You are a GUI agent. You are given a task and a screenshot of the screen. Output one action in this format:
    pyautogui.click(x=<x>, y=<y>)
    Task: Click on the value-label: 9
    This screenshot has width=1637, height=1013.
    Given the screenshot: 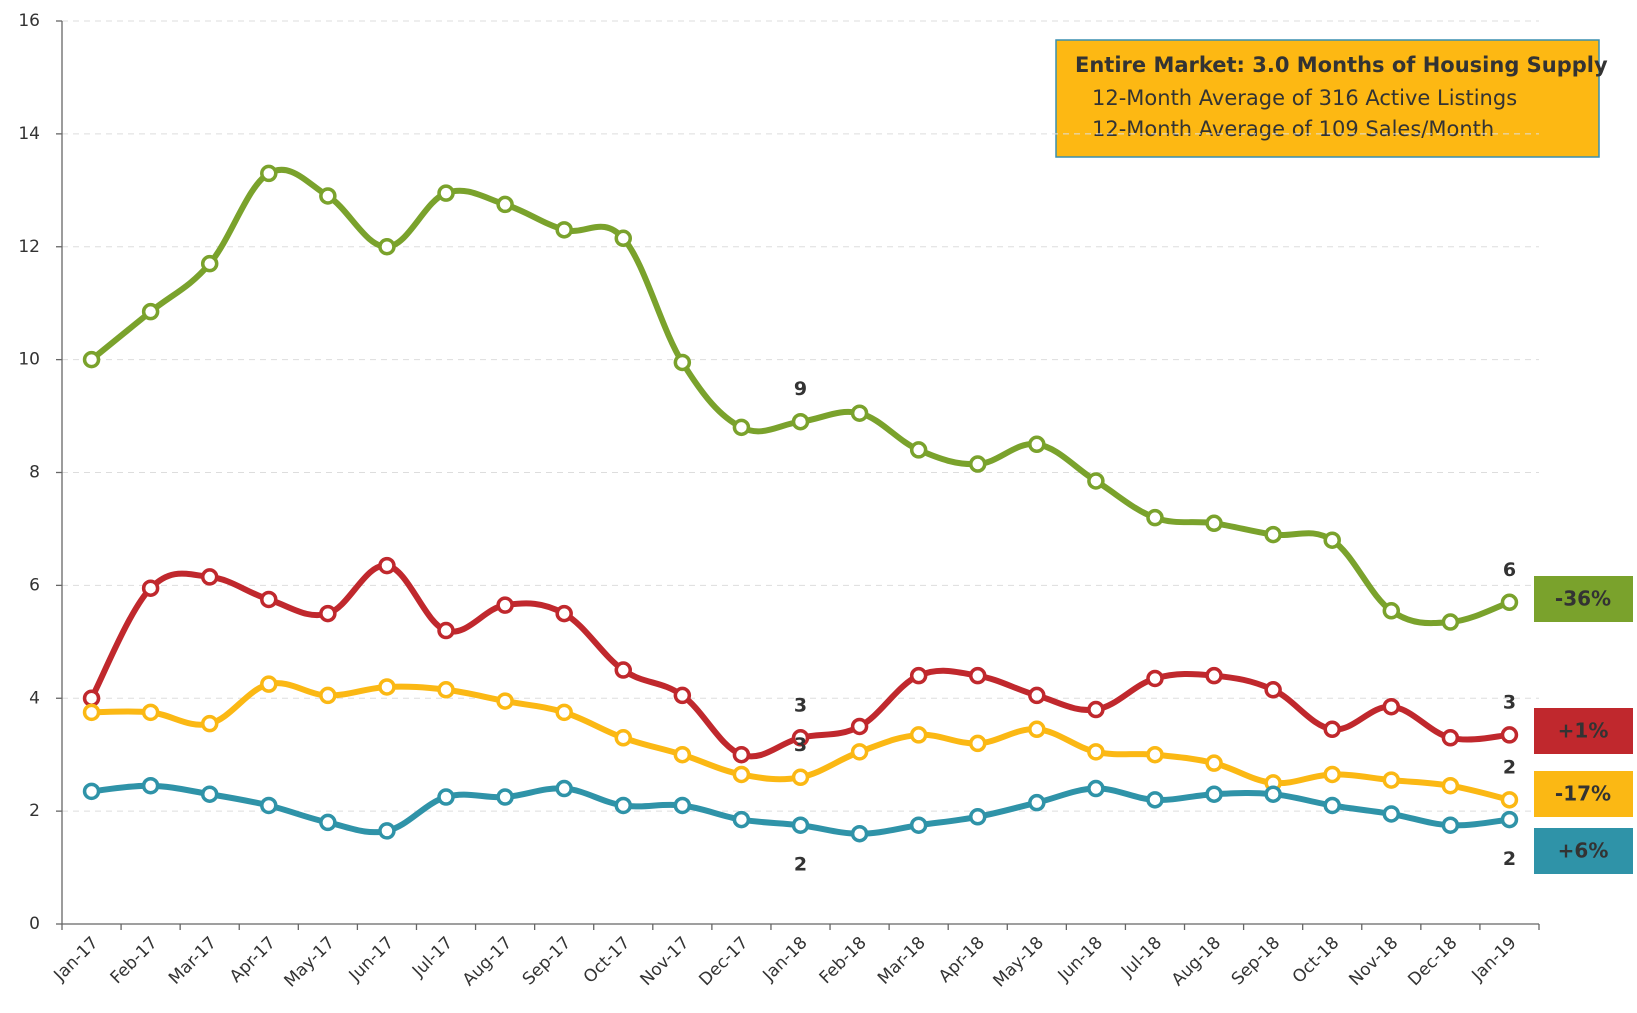 What is the action you would take?
    pyautogui.click(x=800, y=389)
    